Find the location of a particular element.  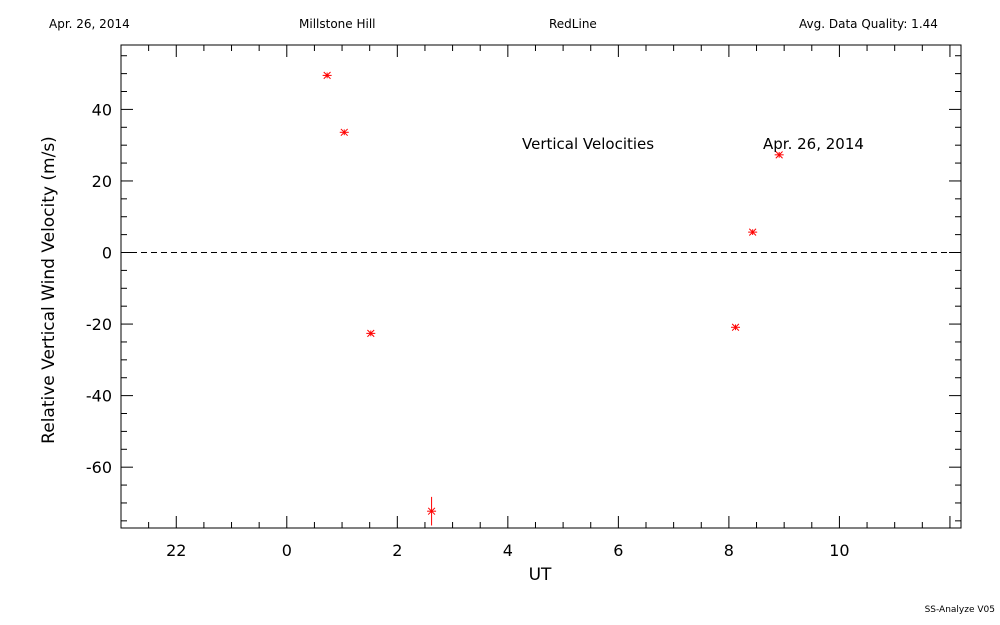

version-label: SS-Analyze V05 is located at coordinates (959, 610).